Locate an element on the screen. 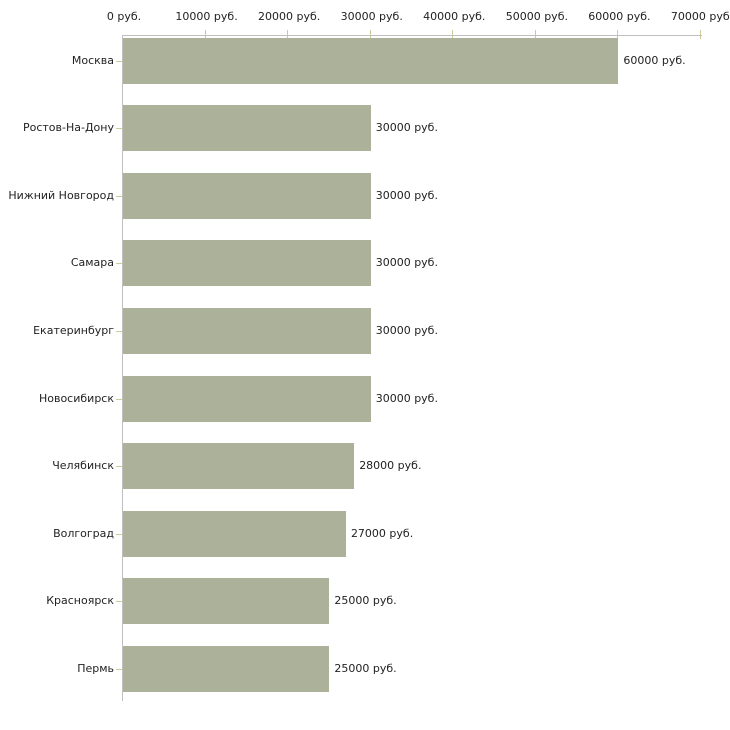 The image size is (730, 730). category-label: Самара is located at coordinates (92, 263).